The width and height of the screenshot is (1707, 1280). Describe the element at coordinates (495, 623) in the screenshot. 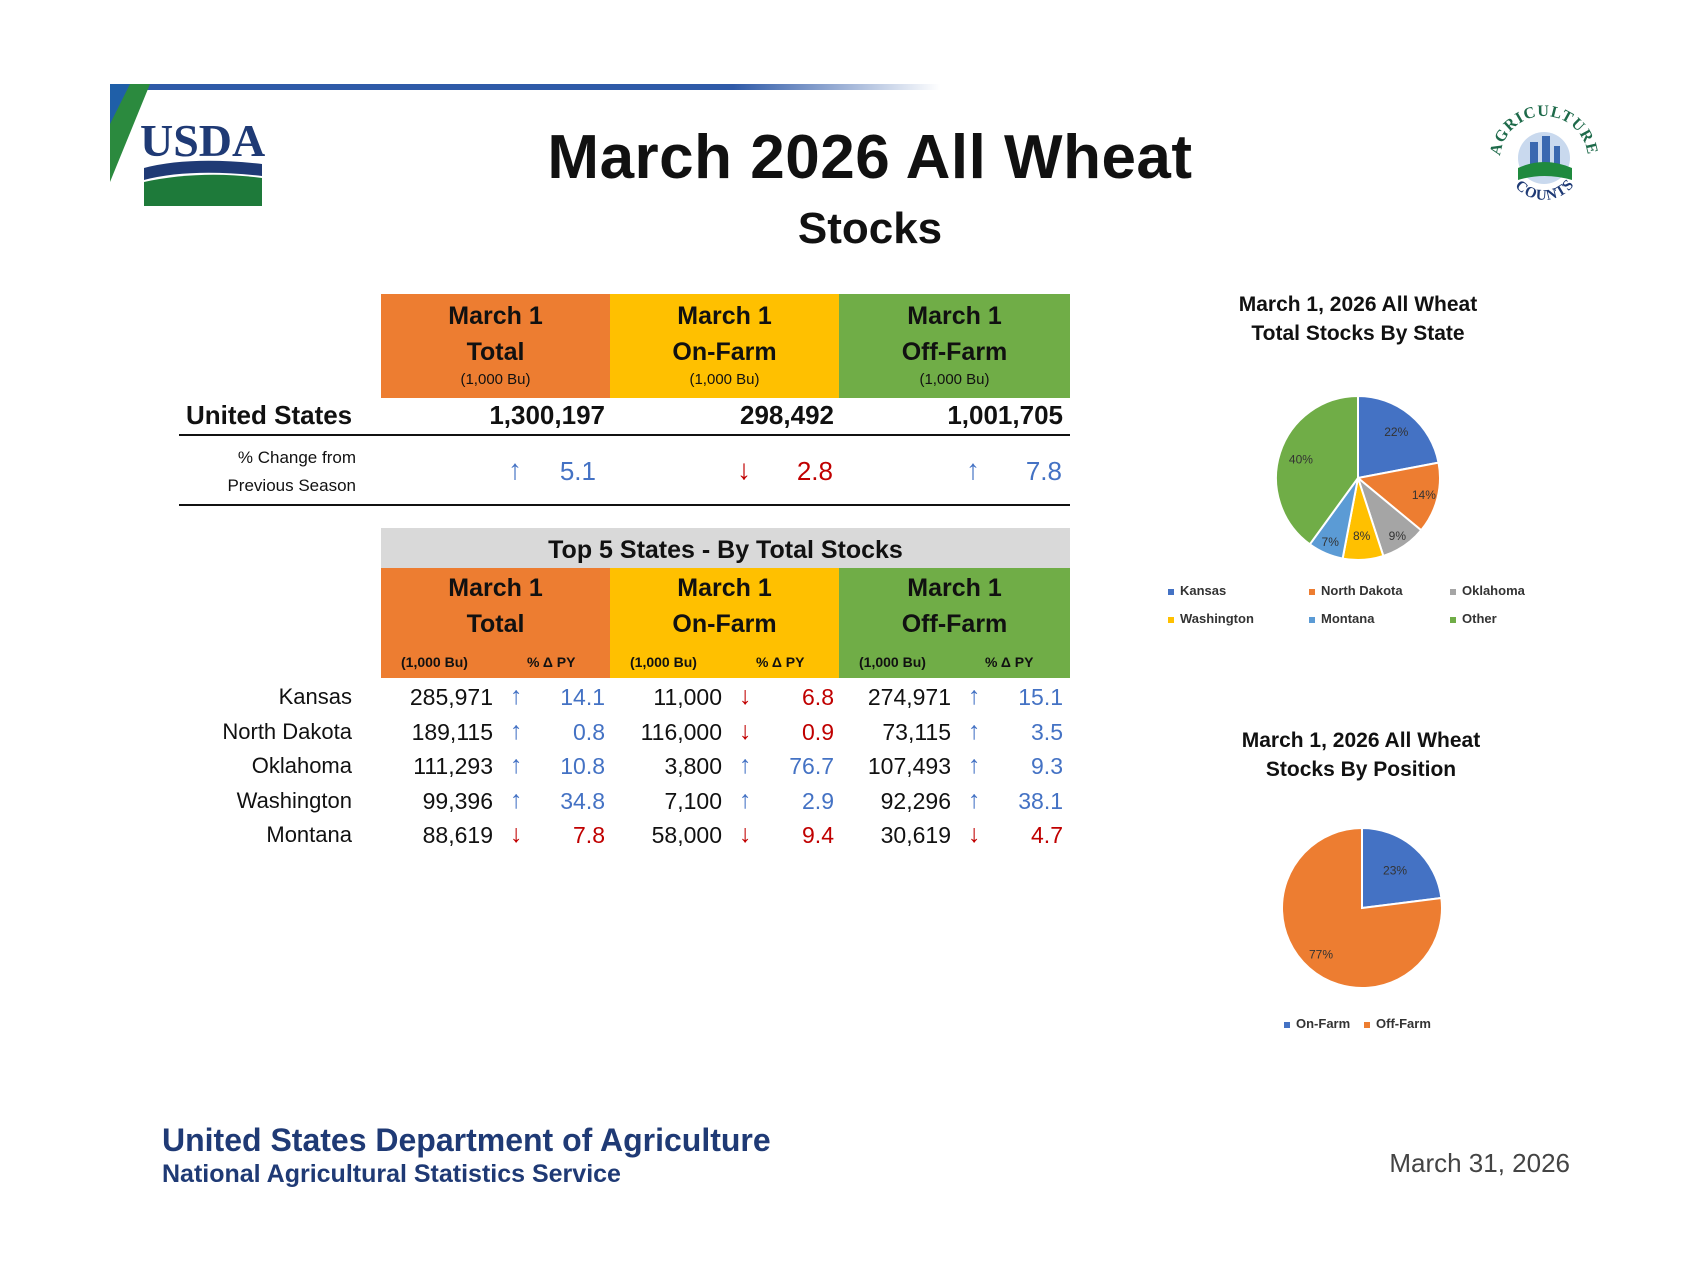

I see `top5-header-total: March 1 Total (1,000 Bu) % Δ PY` at that location.